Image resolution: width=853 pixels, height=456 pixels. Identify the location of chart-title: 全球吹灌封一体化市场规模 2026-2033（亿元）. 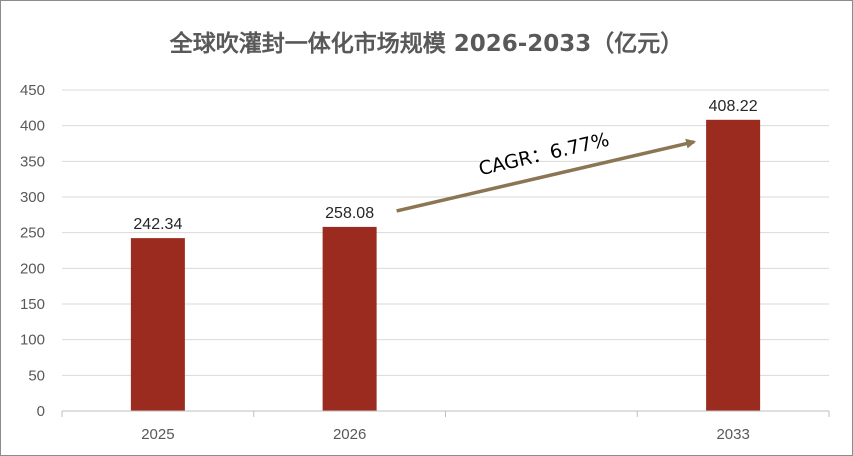
(426, 44).